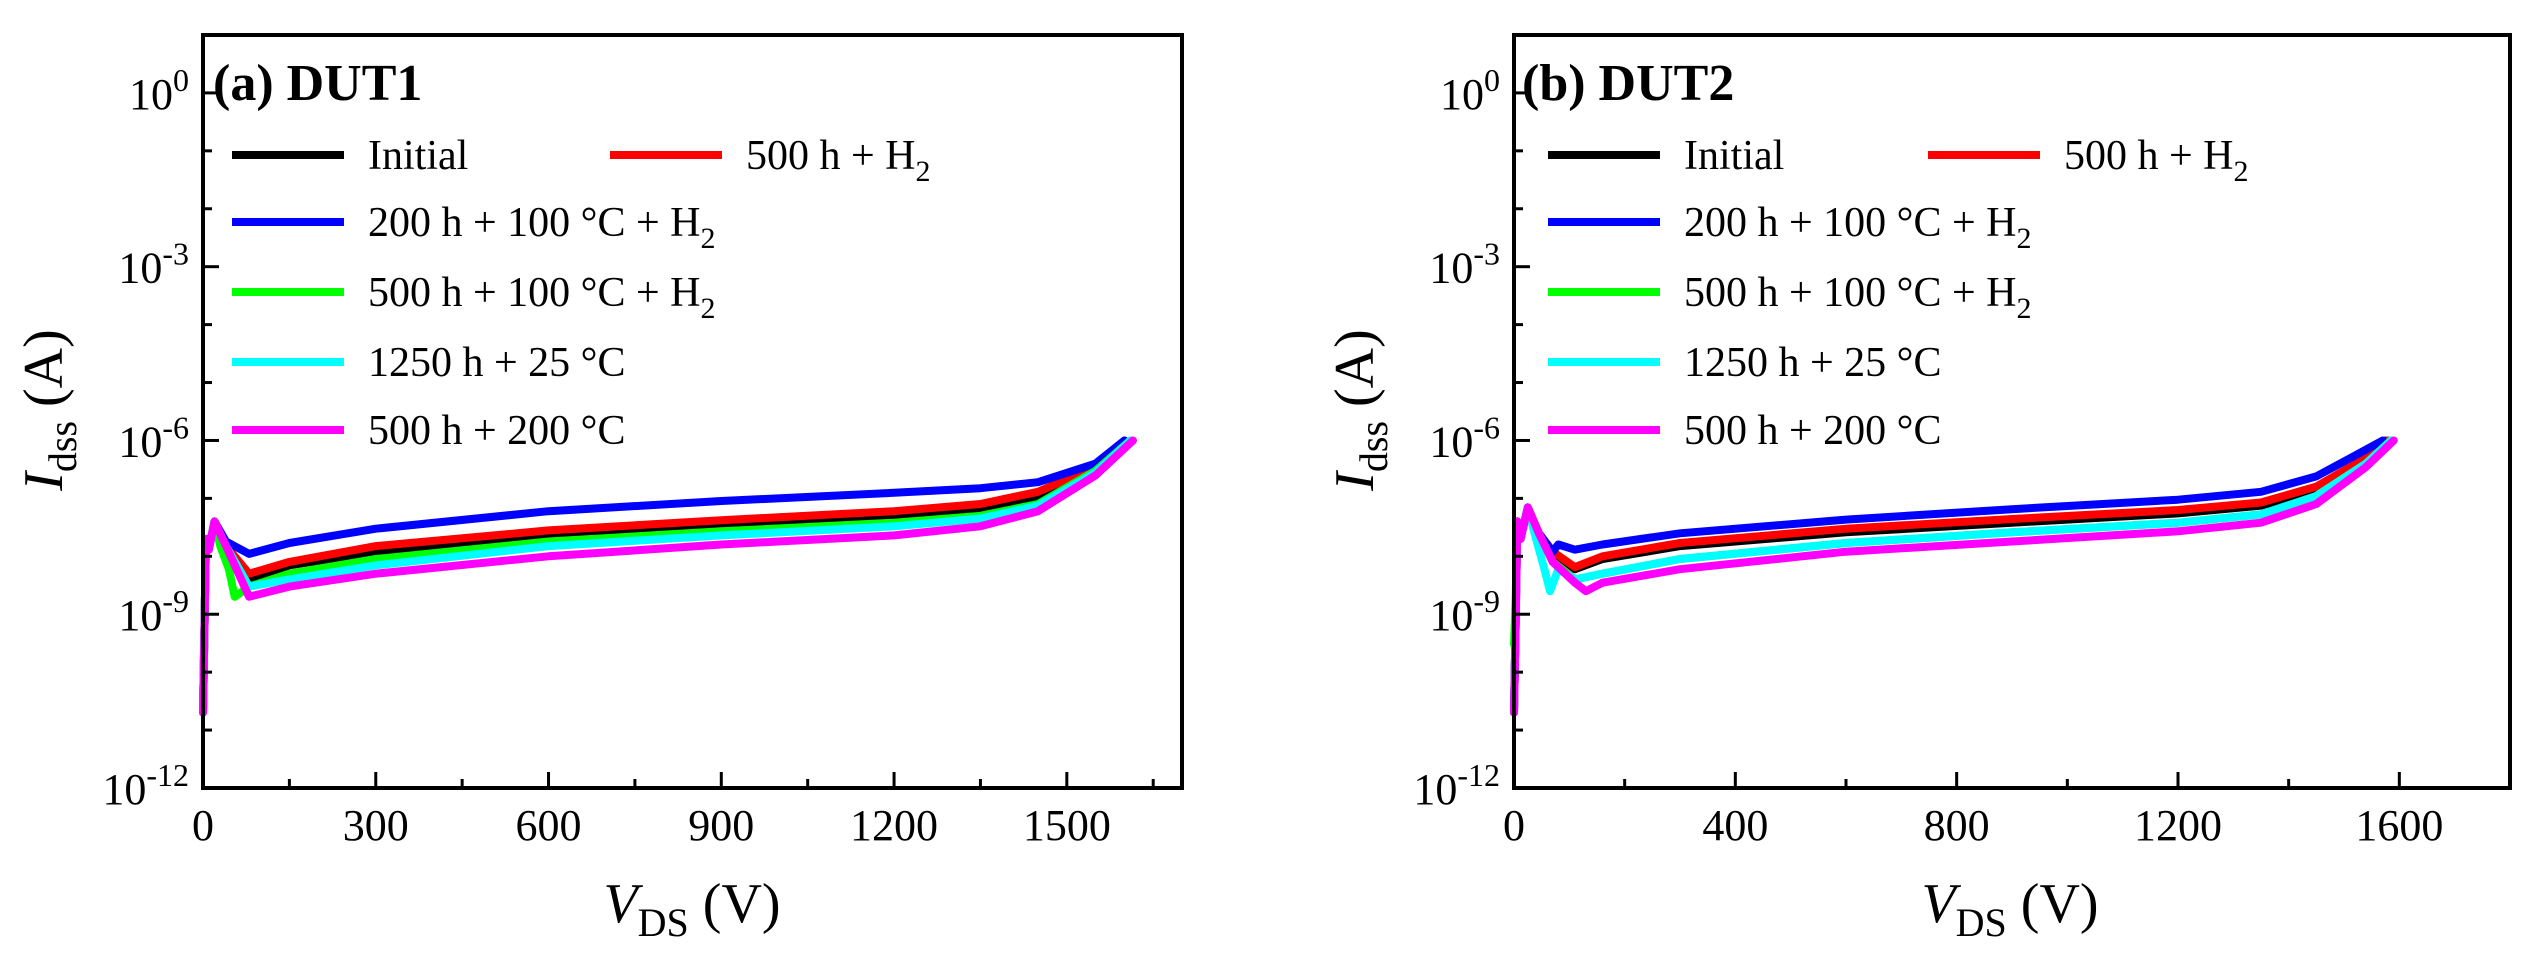 This screenshot has height=964, width=2546. I want to click on x-tick-label: 400, so click(1735, 825).